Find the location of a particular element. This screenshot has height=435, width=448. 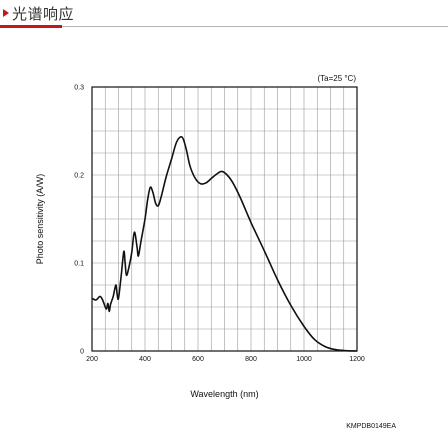

section-title: 光谱响应 is located at coordinates (43, 14).